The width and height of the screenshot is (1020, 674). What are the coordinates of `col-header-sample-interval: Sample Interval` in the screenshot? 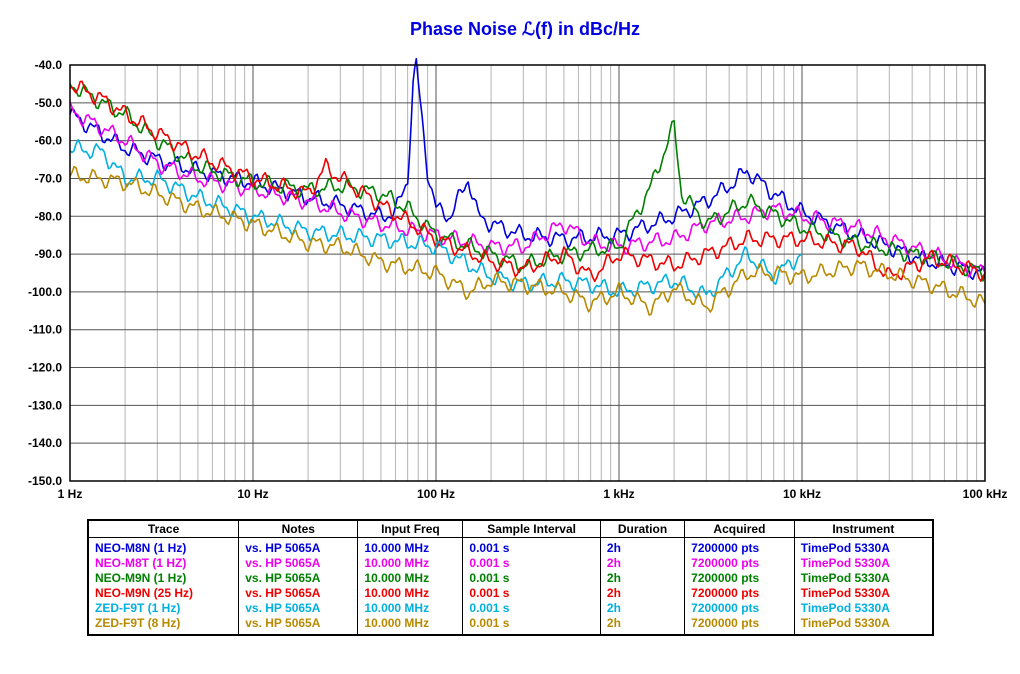 It's located at (531, 529).